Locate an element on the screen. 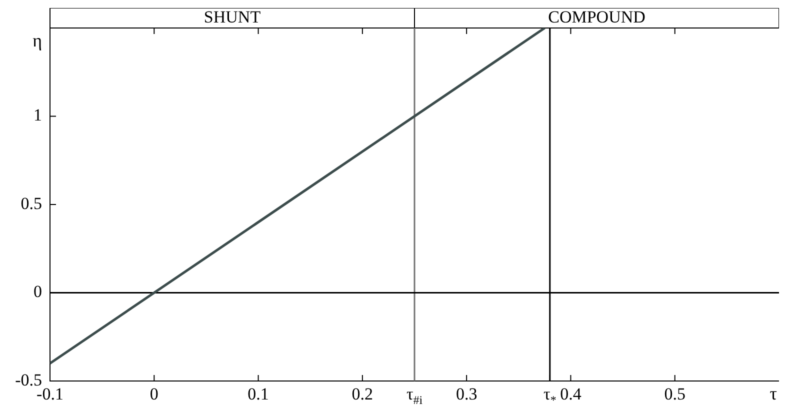 This screenshot has width=787, height=419. x-axis-title: τ is located at coordinates (773, 394).